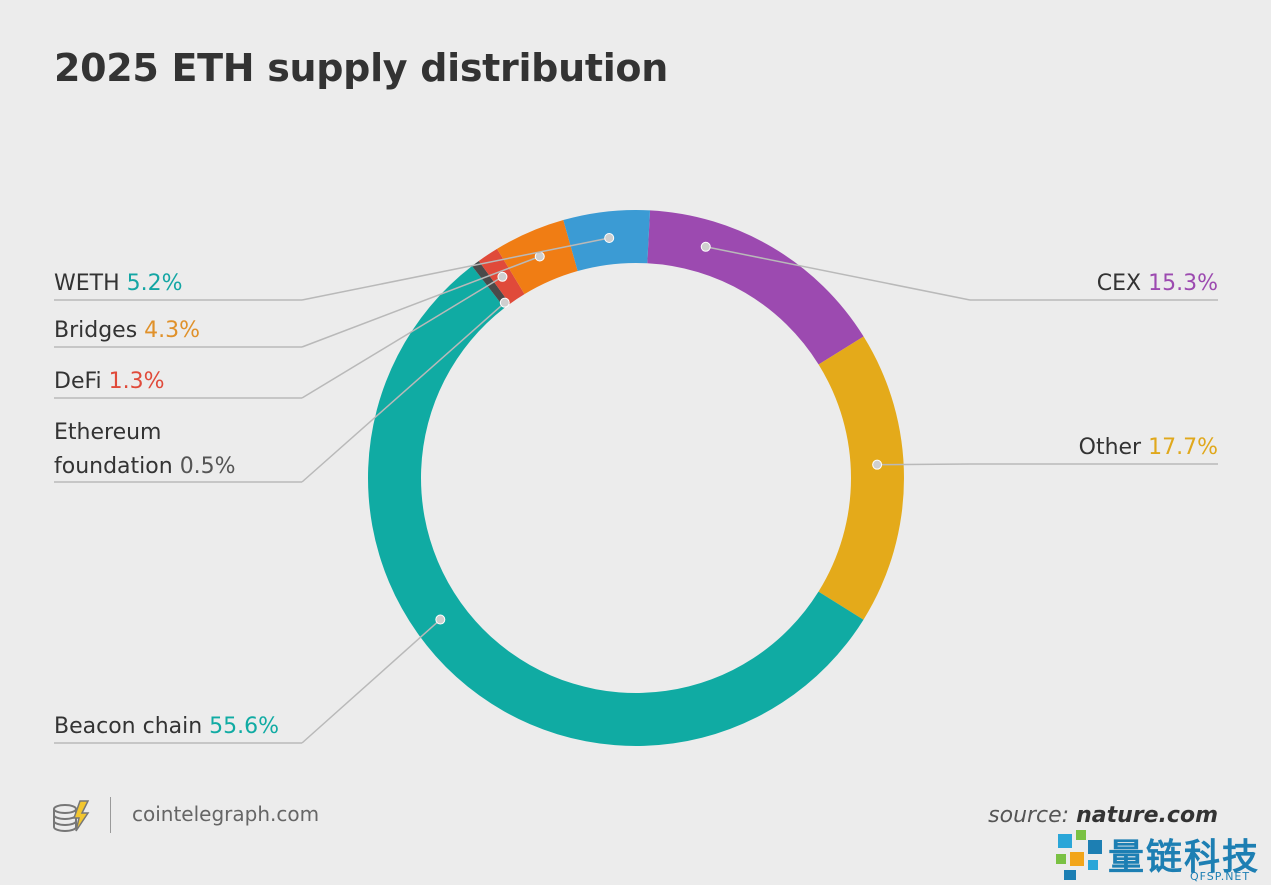 This screenshot has width=1271, height=885. I want to click on watermark: 量链科技 QFSP.NET, so click(1160, 855).